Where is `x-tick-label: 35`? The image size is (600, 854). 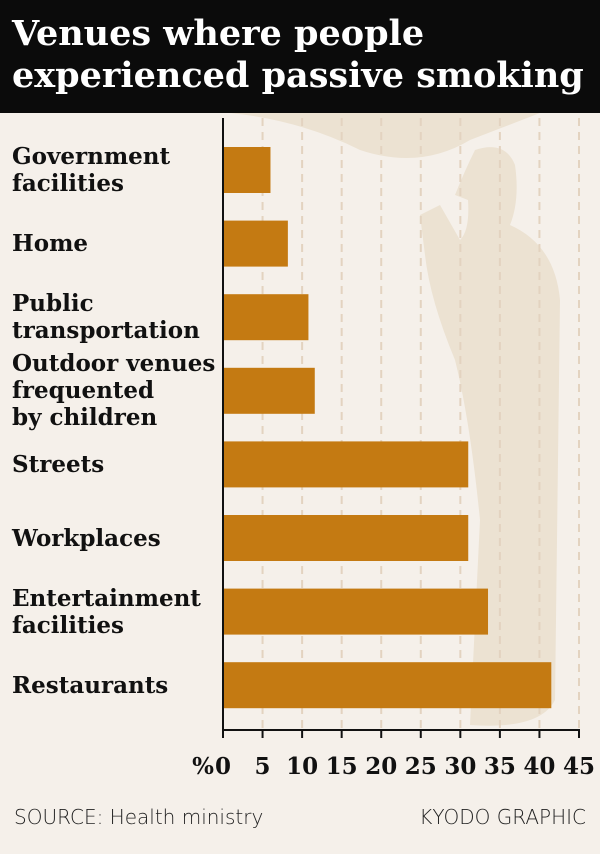 x-tick-label: 35 is located at coordinates (500, 766).